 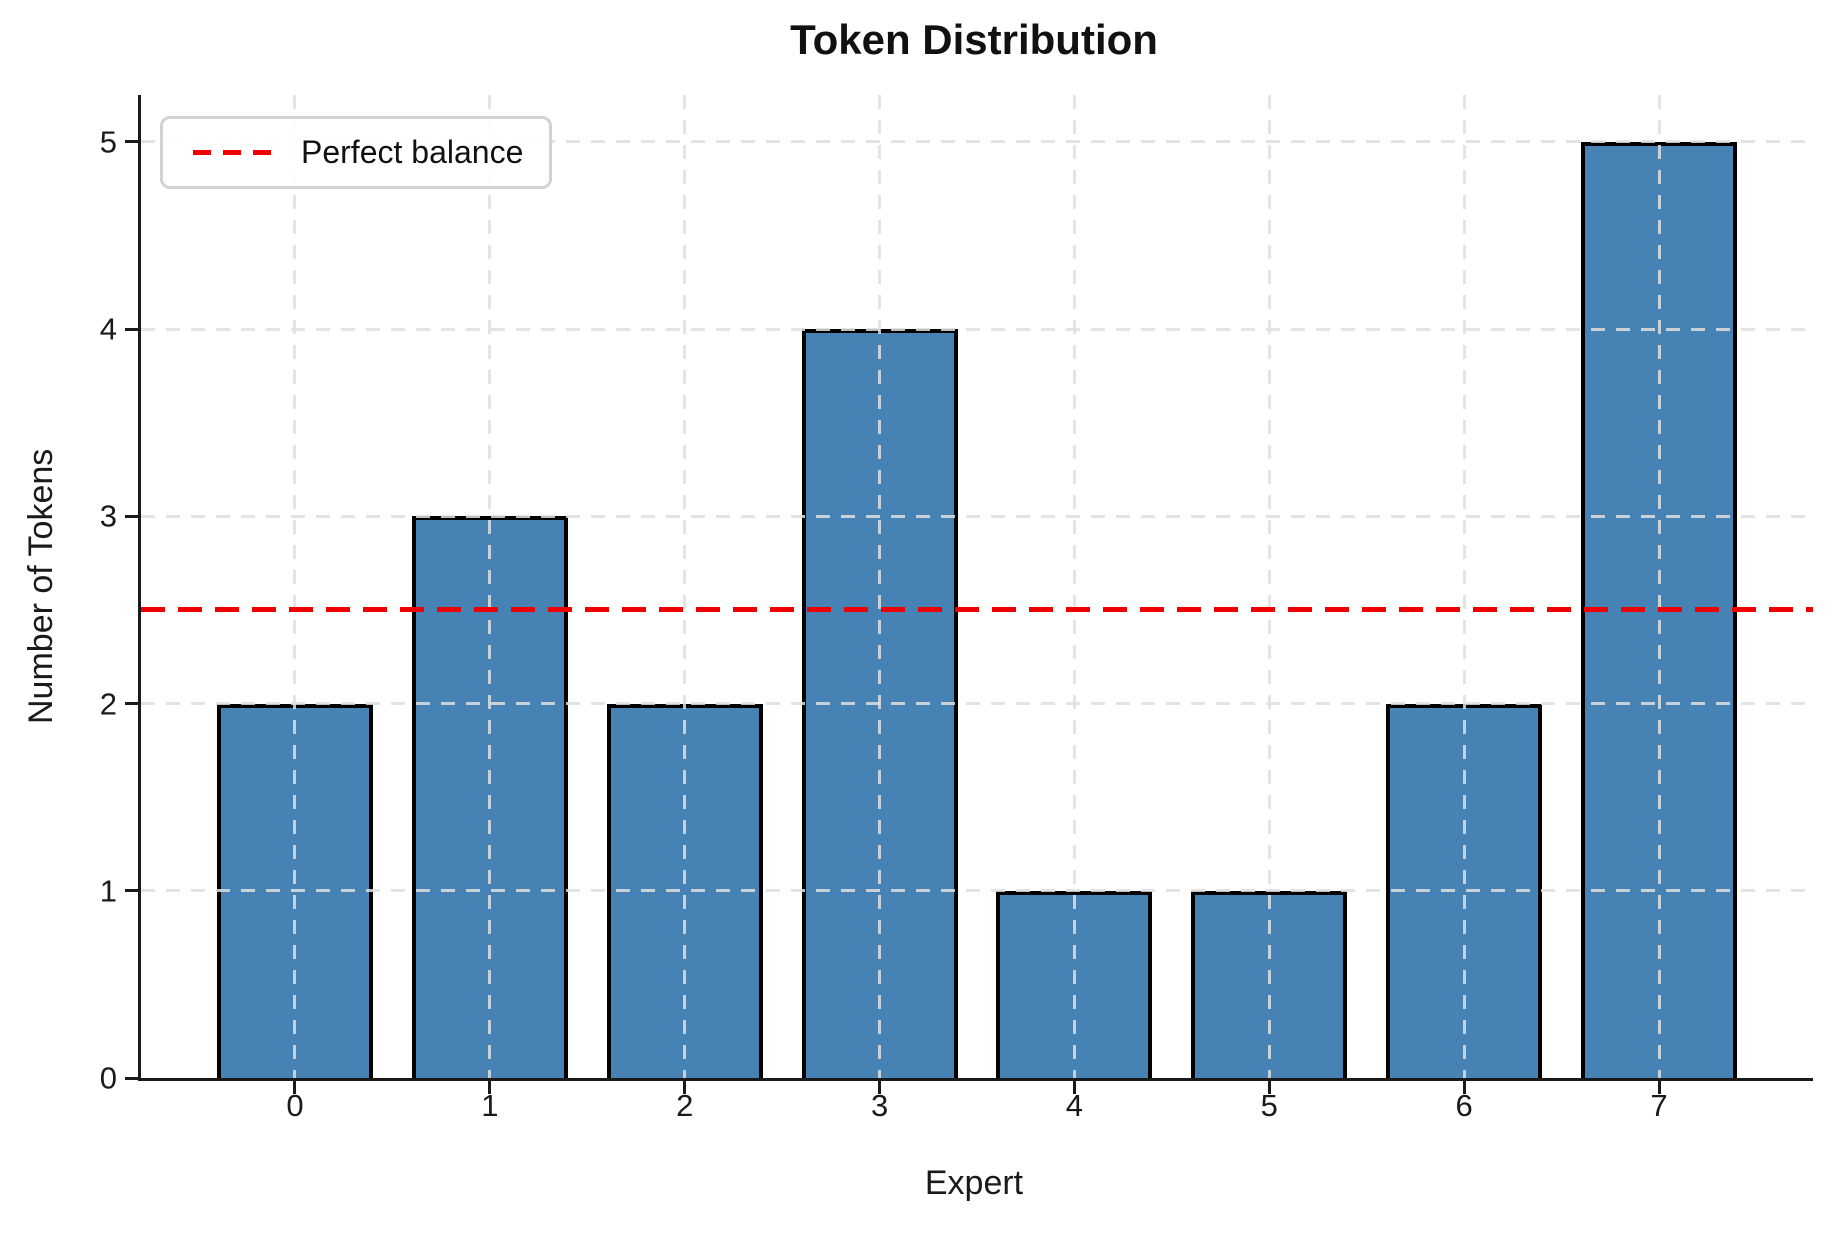 I want to click on x-tick-label: 1, so click(x=490, y=1105).